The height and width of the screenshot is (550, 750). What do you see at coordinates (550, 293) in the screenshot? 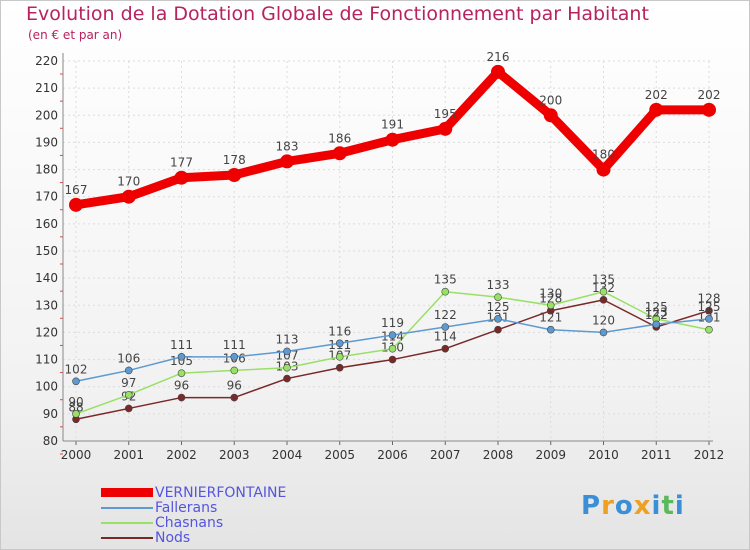
I see `data-label: 130` at bounding box center [550, 293].